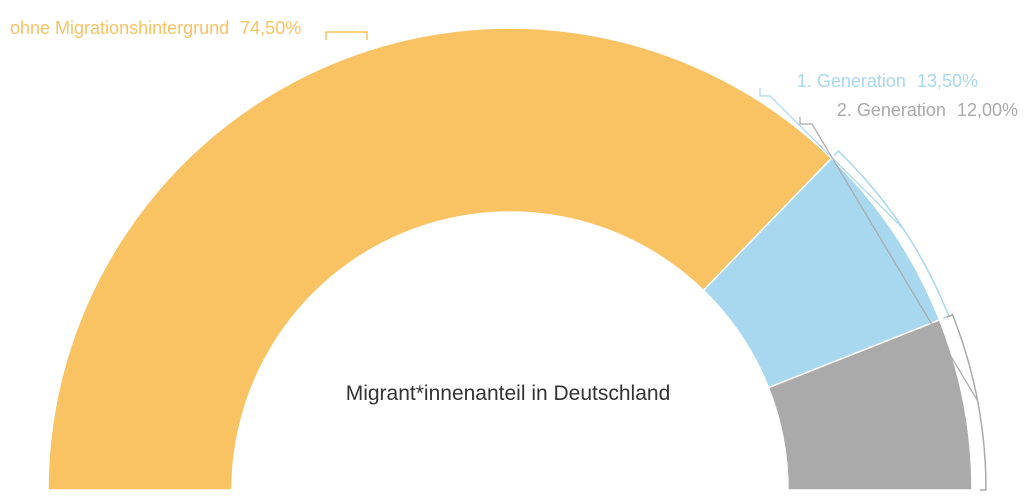 This screenshot has height=501, width=1024. Describe the element at coordinates (831, 158) in the screenshot. I see `leader-line-1-generation` at that location.